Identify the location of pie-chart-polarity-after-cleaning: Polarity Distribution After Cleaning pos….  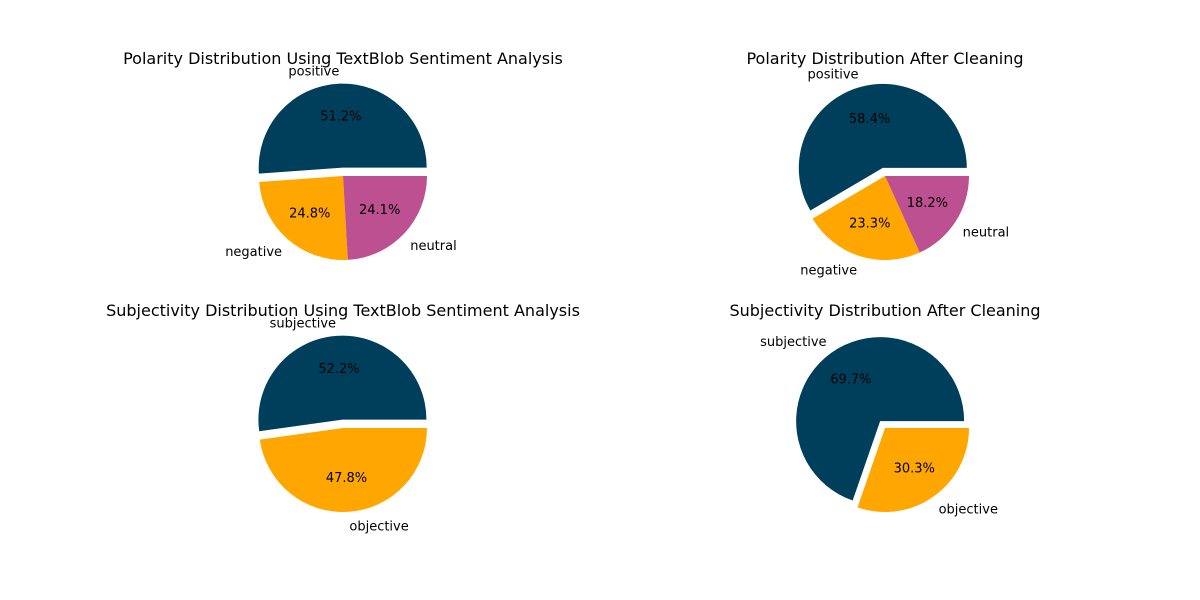
(884, 163).